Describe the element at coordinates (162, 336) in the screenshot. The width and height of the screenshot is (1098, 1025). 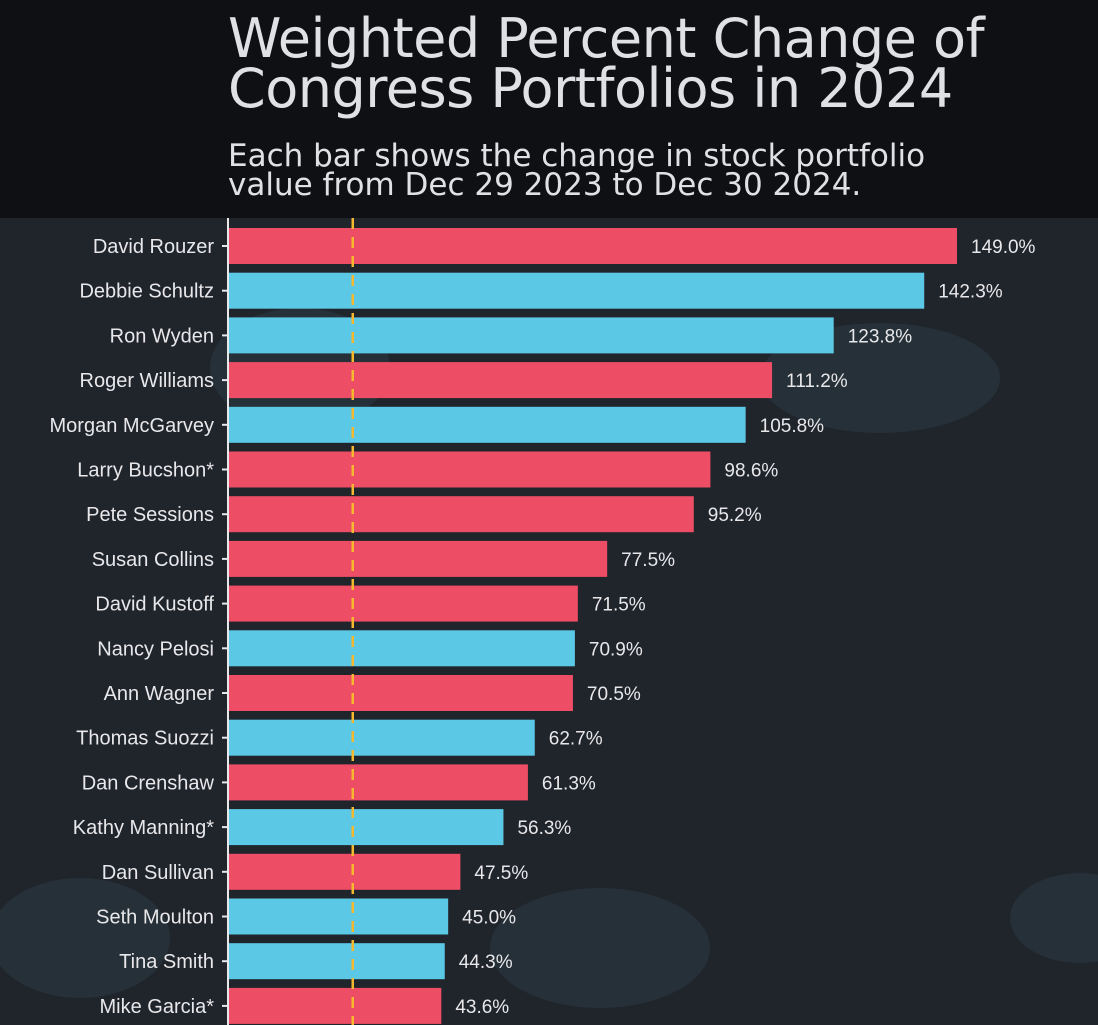
I see `category-label: Ron Wyden` at that location.